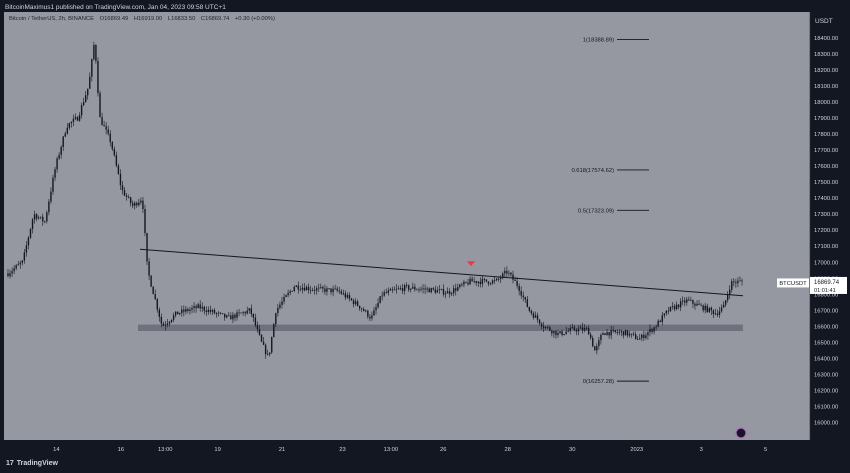  What do you see at coordinates (32, 463) in the screenshot?
I see `tradingview-footer: 17 TradingView` at bounding box center [32, 463].